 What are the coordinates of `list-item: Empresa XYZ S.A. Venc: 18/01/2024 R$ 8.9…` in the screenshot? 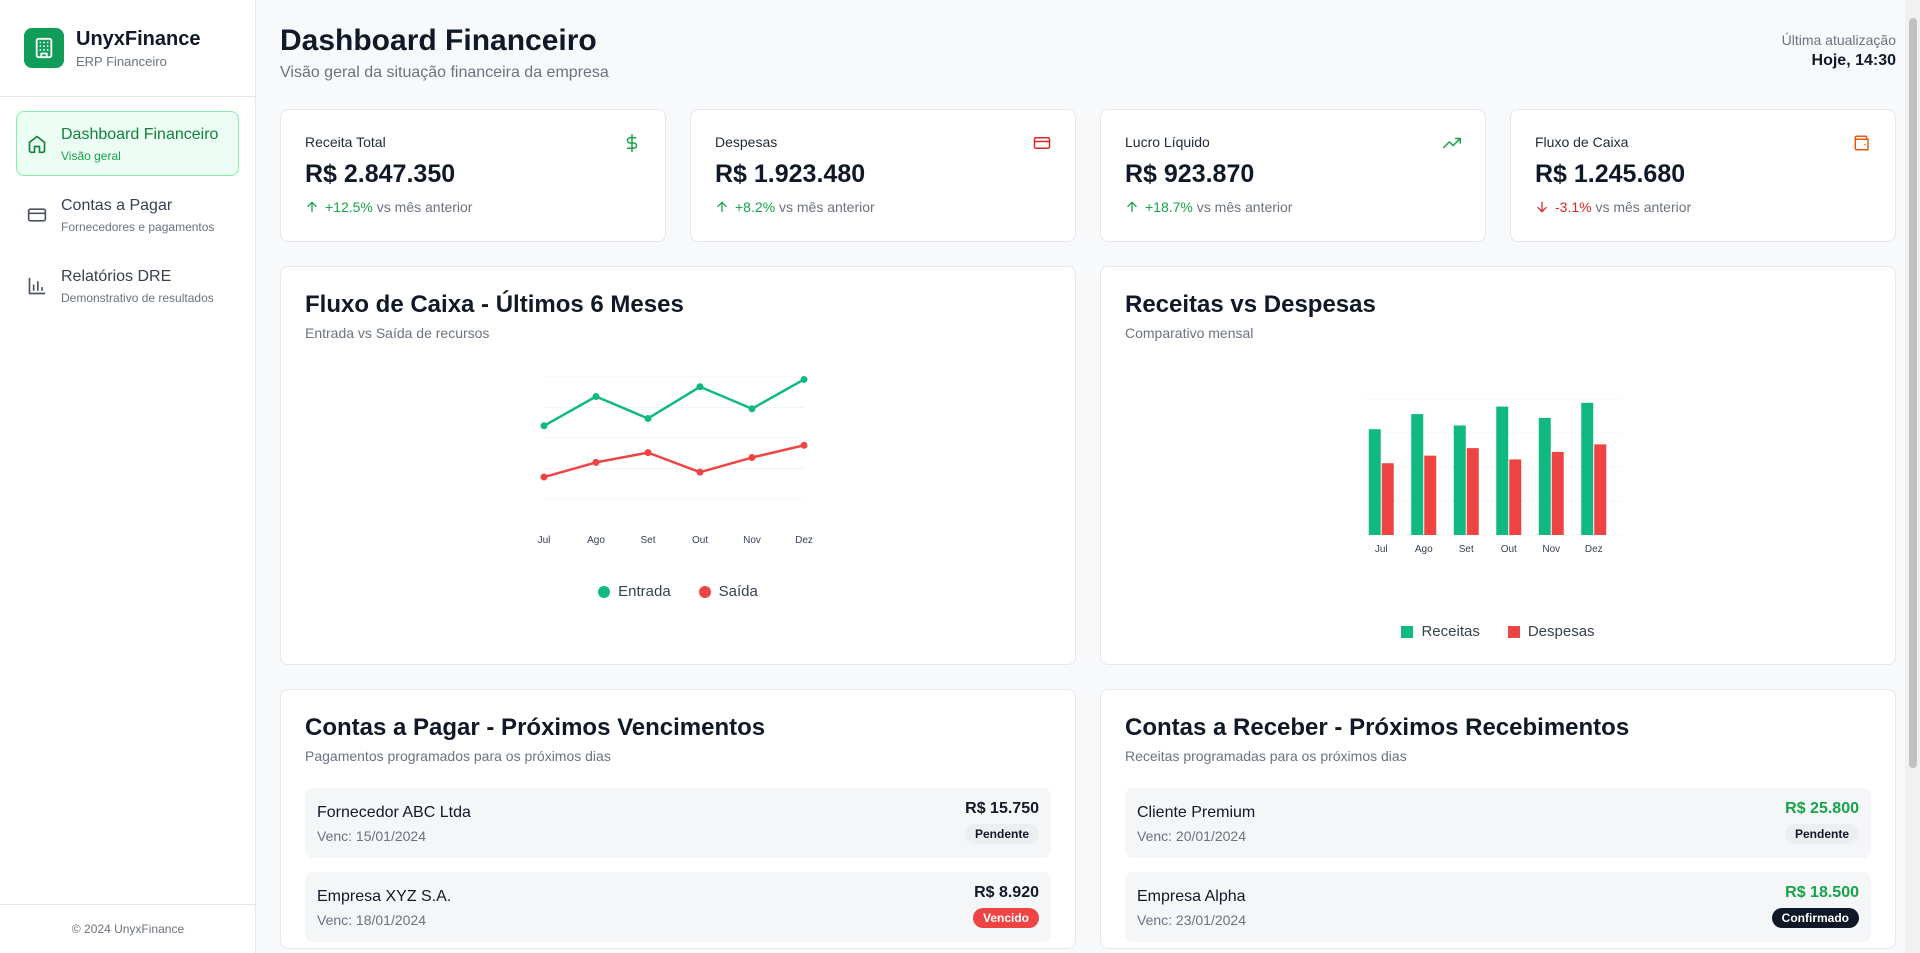 It's located at (678, 907).